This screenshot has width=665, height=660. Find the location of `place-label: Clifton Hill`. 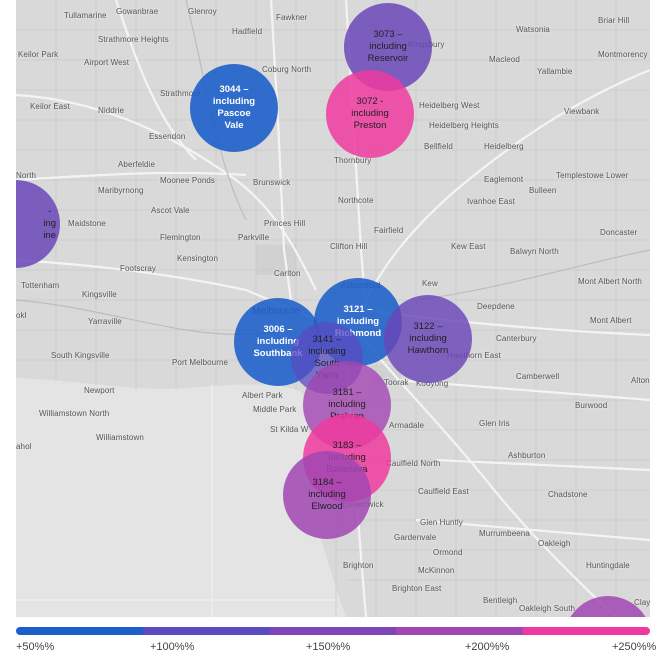

place-label: Clifton Hill is located at coordinates (349, 246).